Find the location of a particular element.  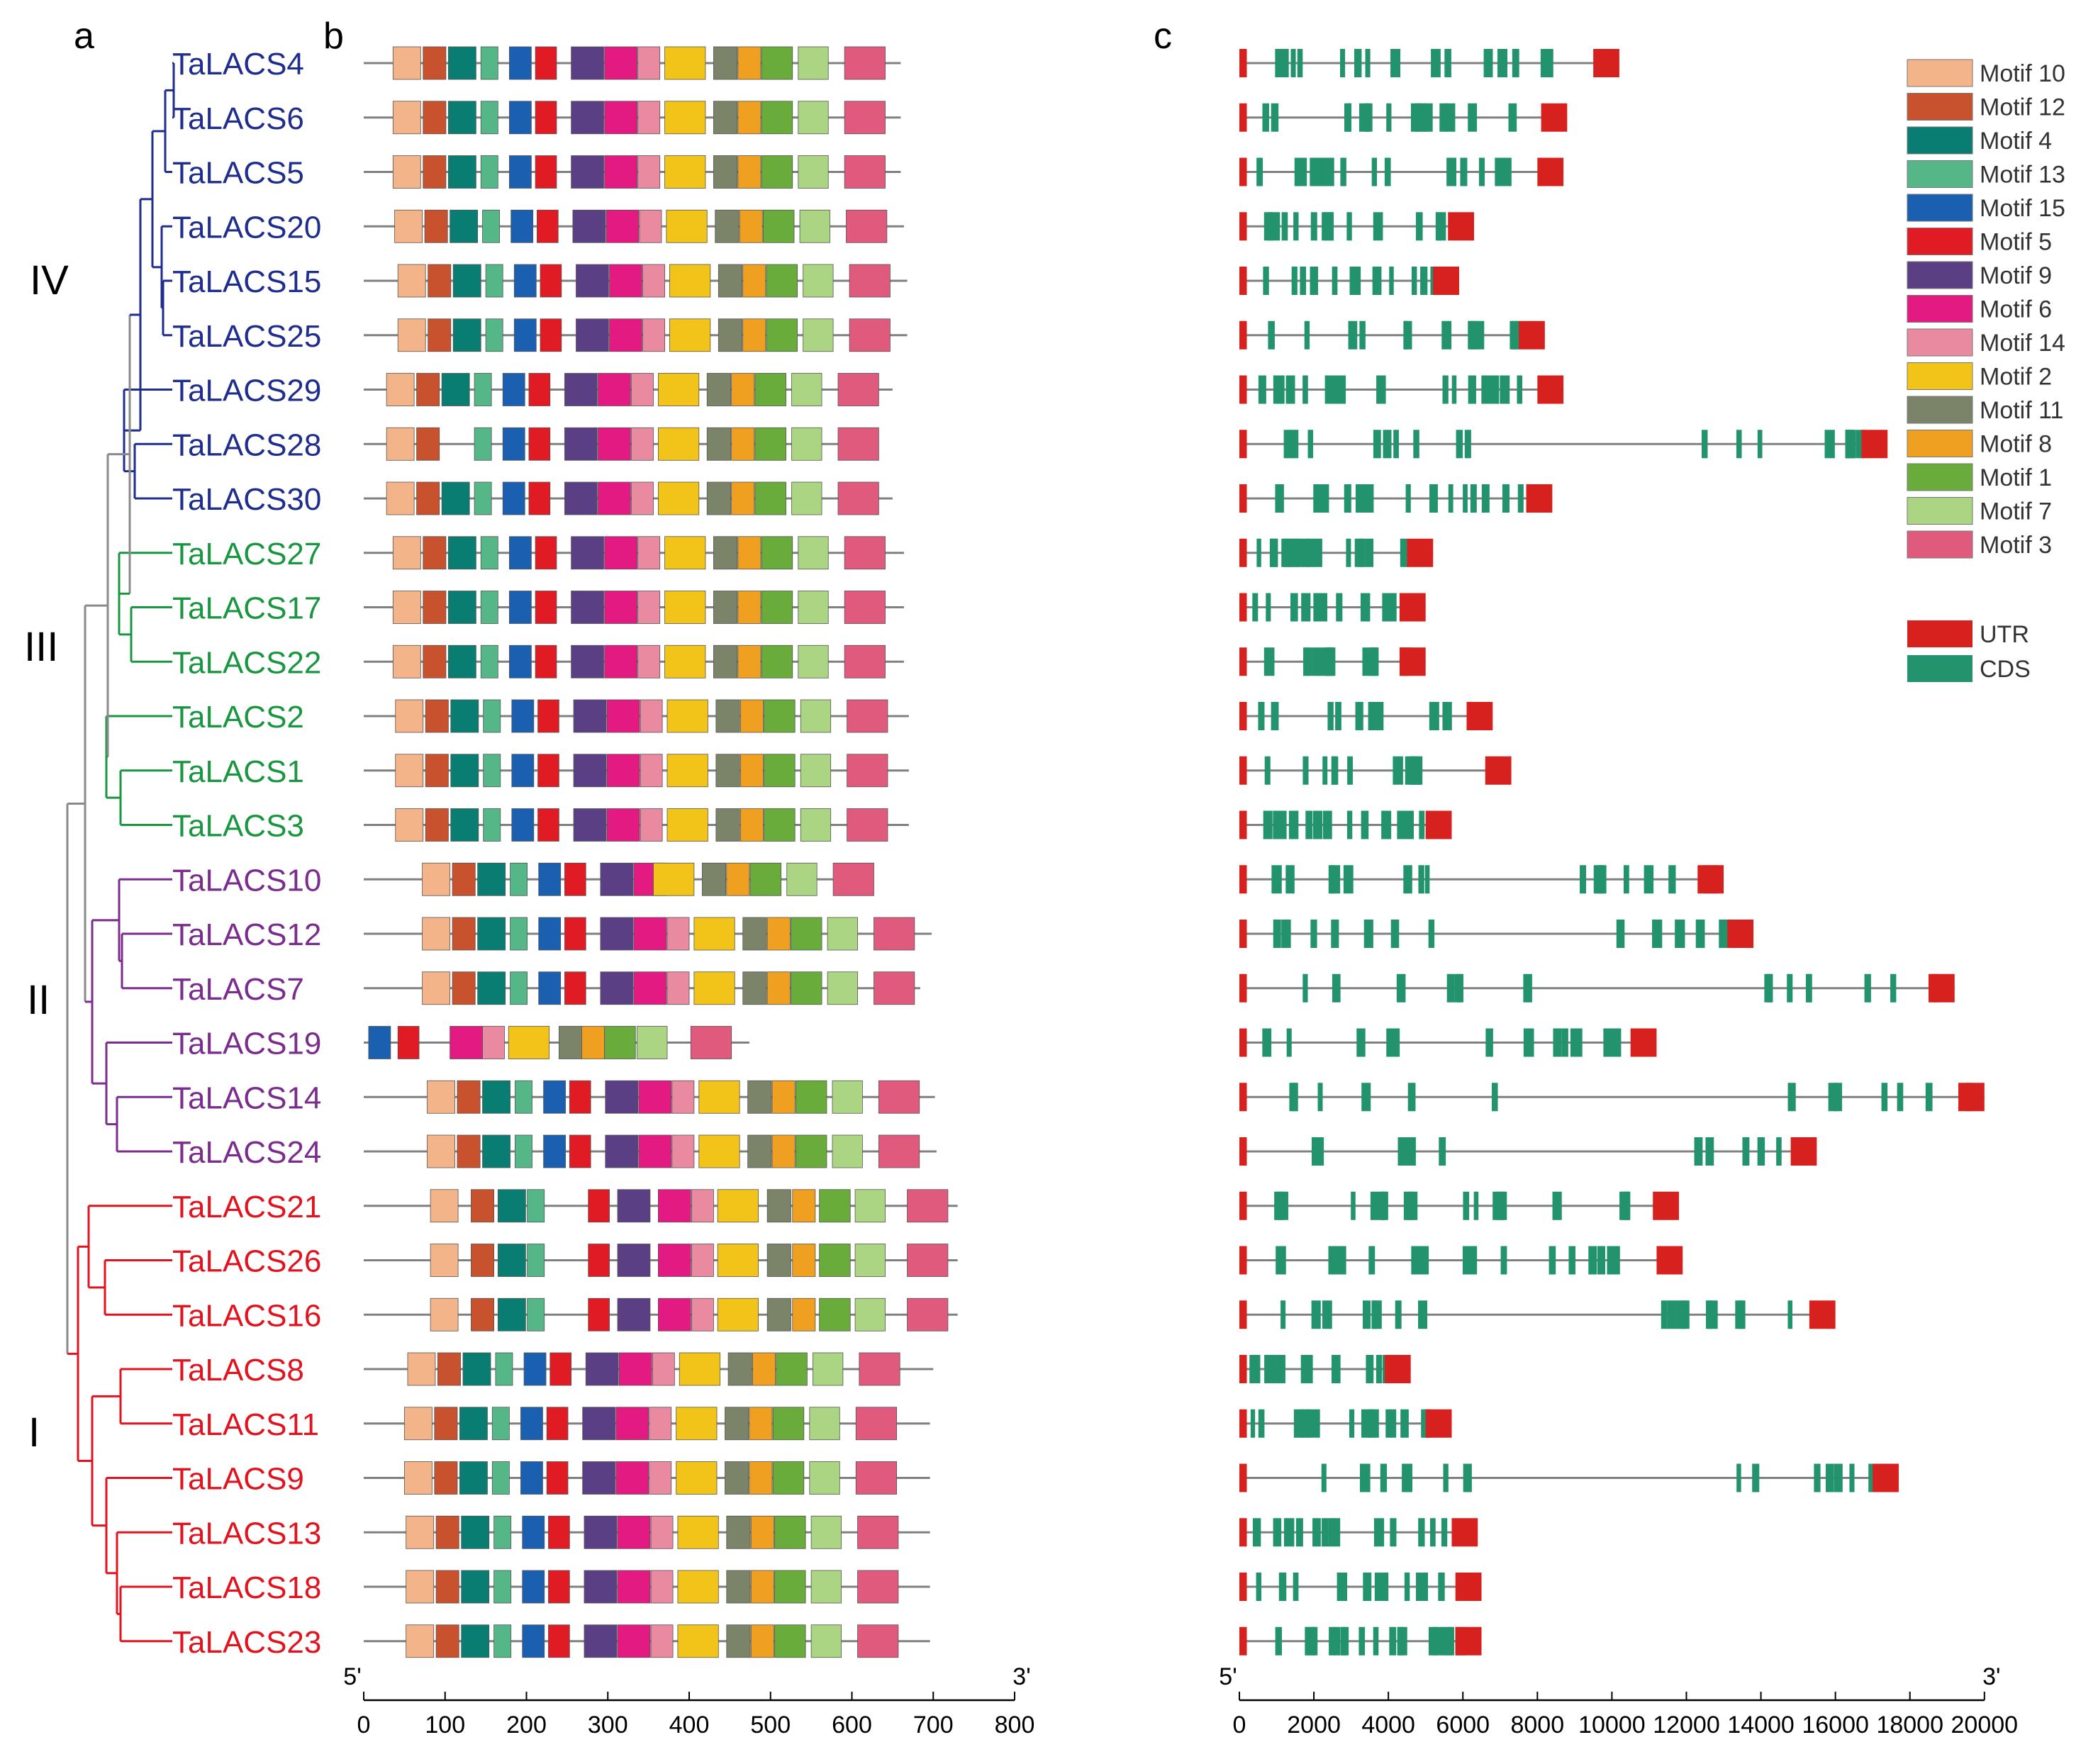

gene-label: TaLACS25 is located at coordinates (246, 336).